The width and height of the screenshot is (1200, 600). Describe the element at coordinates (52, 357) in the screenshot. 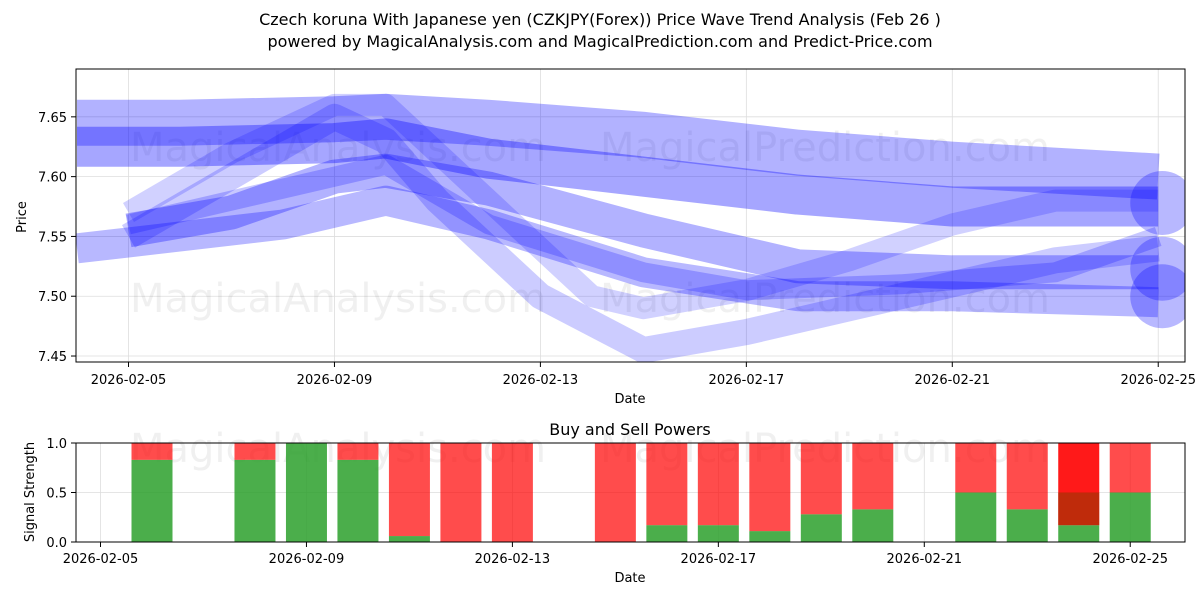

I see `price-ytick-label: 7.45` at that location.